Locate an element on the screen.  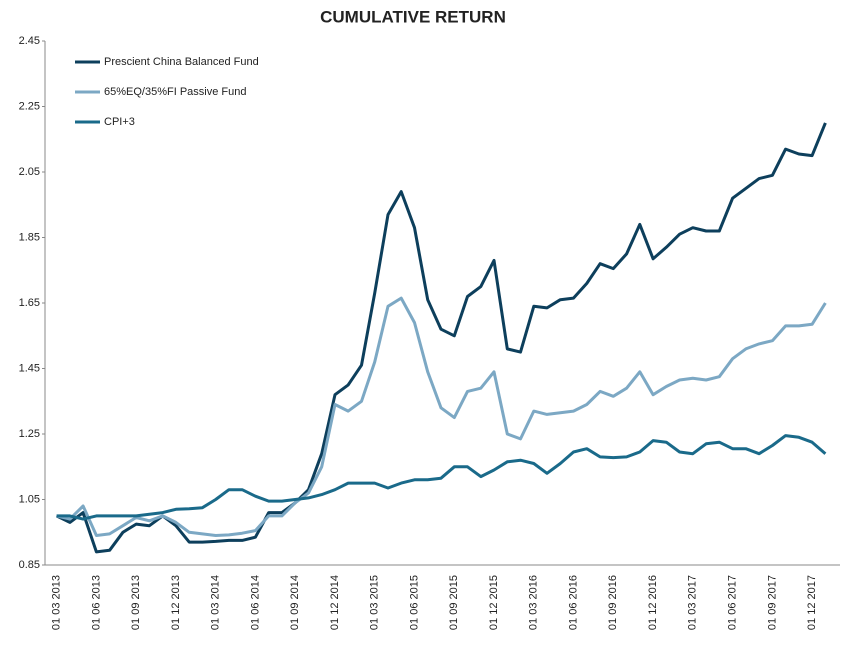
y-tick-label: 2.45 is located at coordinates (29, 41).